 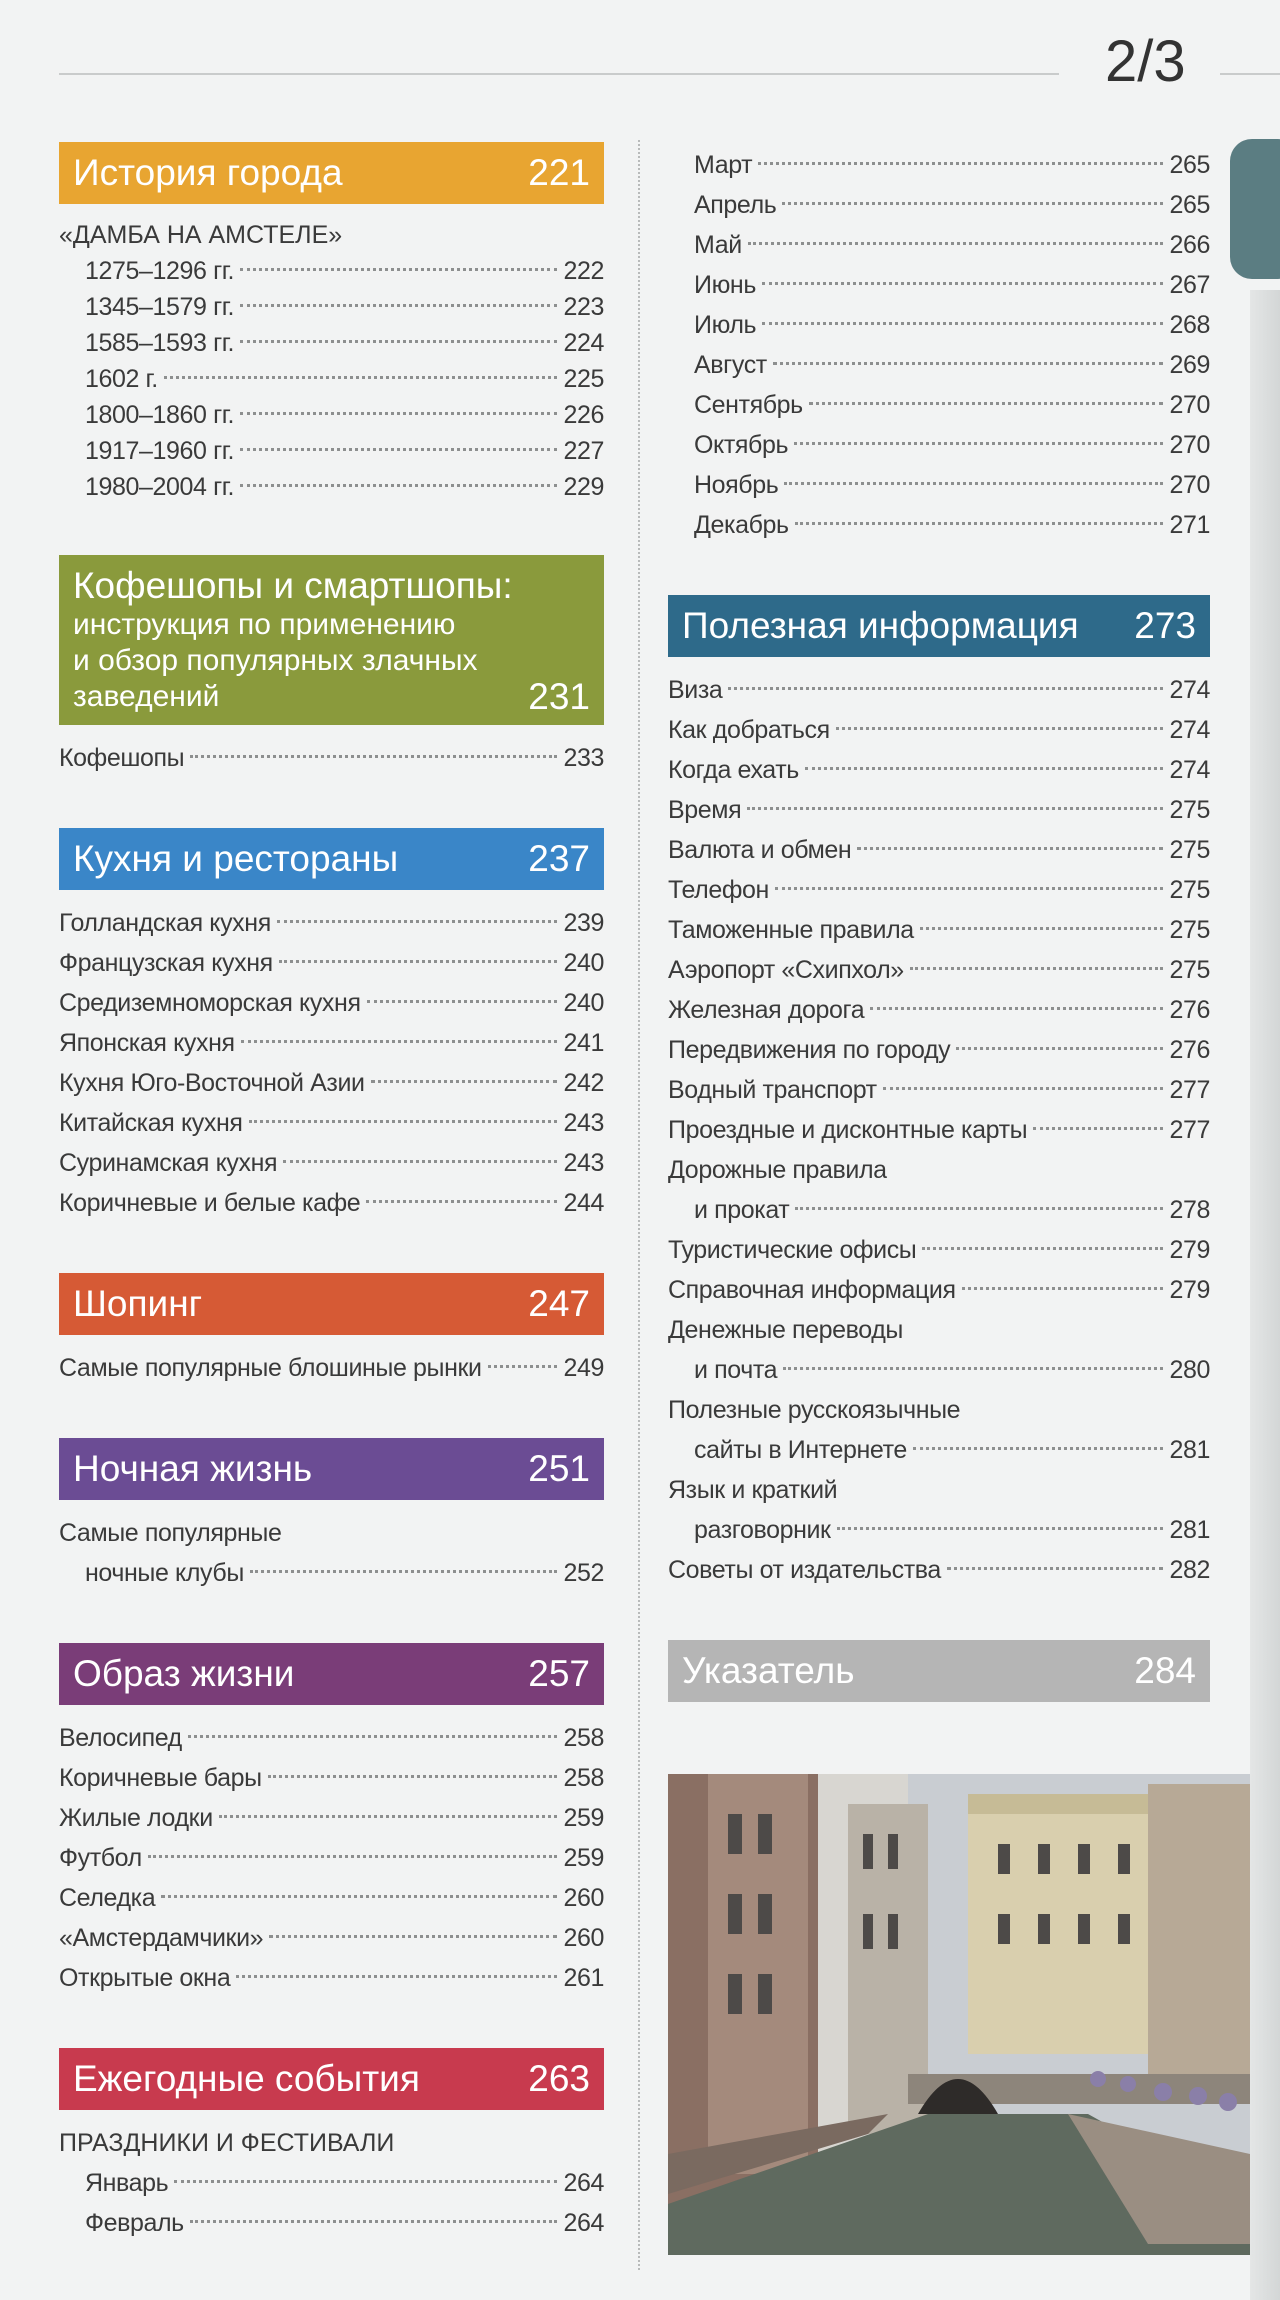 I want to click on toc-entry: Самые популярные блошиные рынки 249, so click(x=331, y=1368).